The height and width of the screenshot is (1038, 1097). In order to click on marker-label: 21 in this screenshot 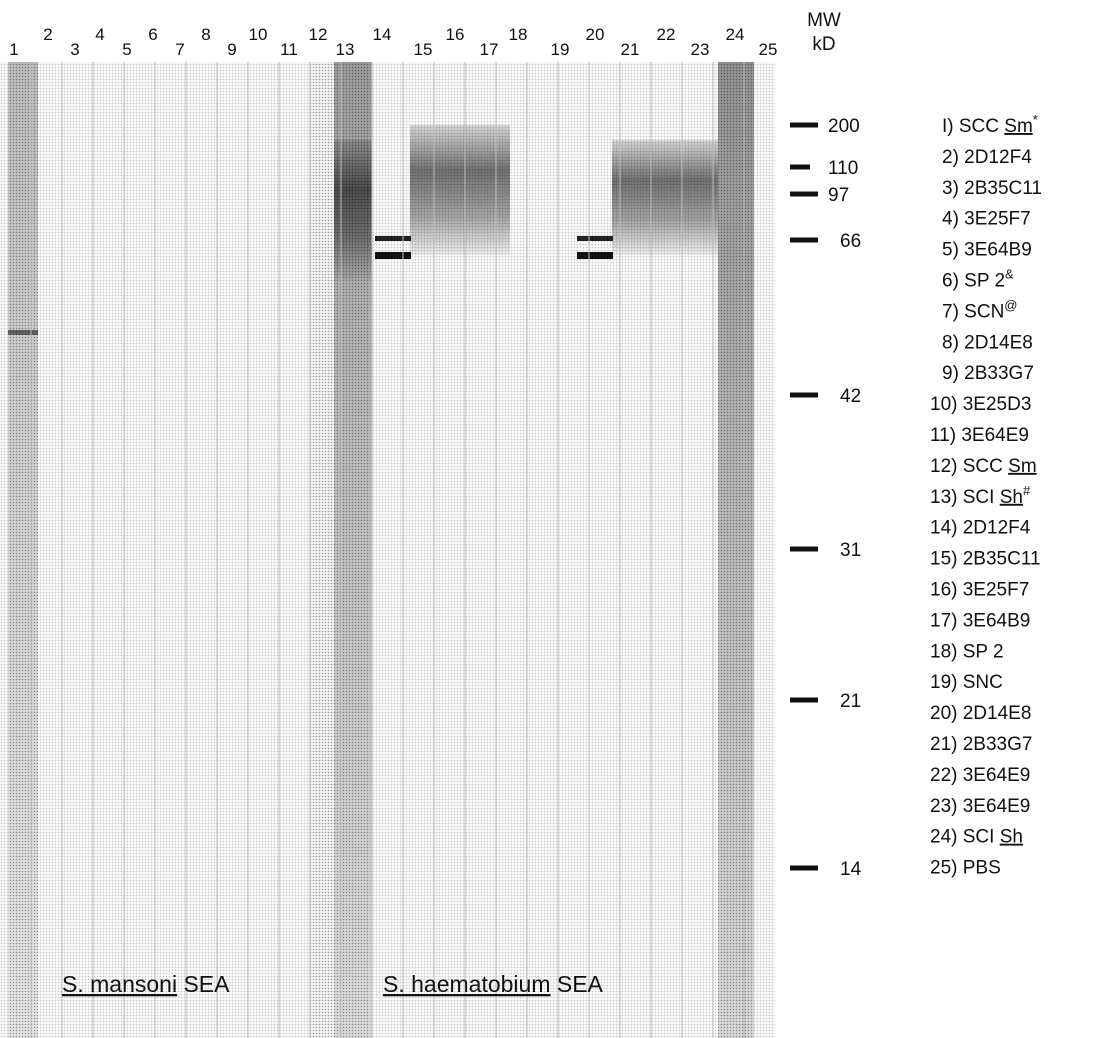, I will do `click(850, 701)`.